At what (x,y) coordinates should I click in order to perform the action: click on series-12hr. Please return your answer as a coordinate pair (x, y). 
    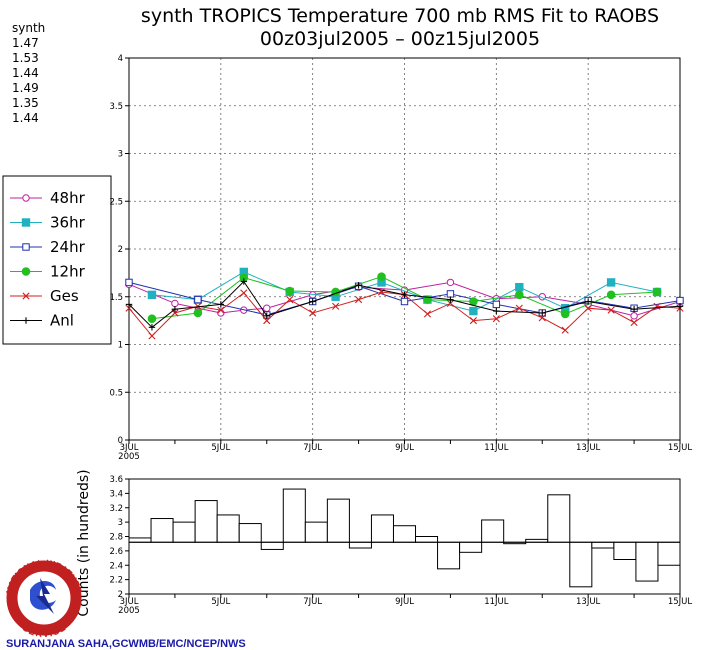
    Looking at the image, I should click on (404, 298).